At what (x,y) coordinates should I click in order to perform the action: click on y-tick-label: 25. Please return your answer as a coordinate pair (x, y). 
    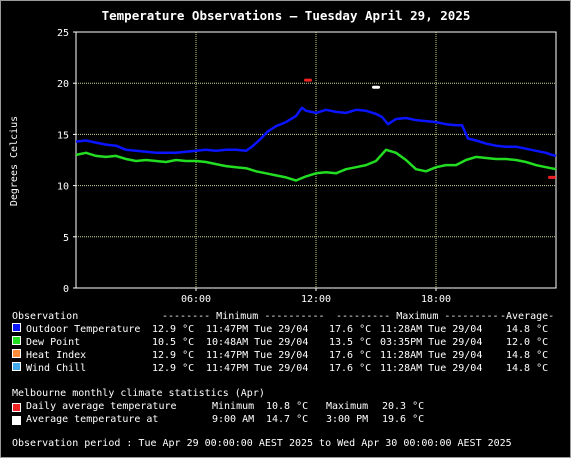
    Looking at the image, I should click on (63, 33).